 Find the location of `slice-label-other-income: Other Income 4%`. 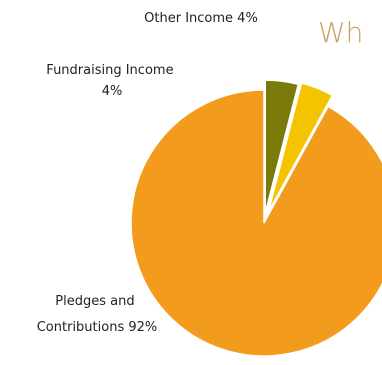

slice-label-other-income: Other Income 4% is located at coordinates (201, 18).